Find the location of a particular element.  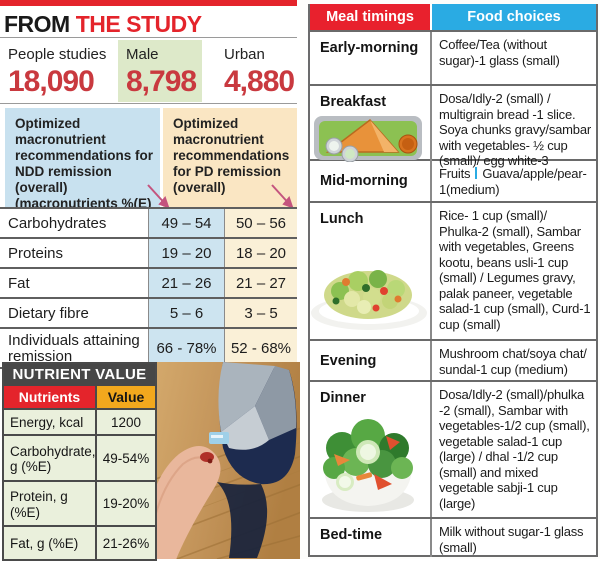

ndd-value: 19 – 20 is located at coordinates (186, 253).